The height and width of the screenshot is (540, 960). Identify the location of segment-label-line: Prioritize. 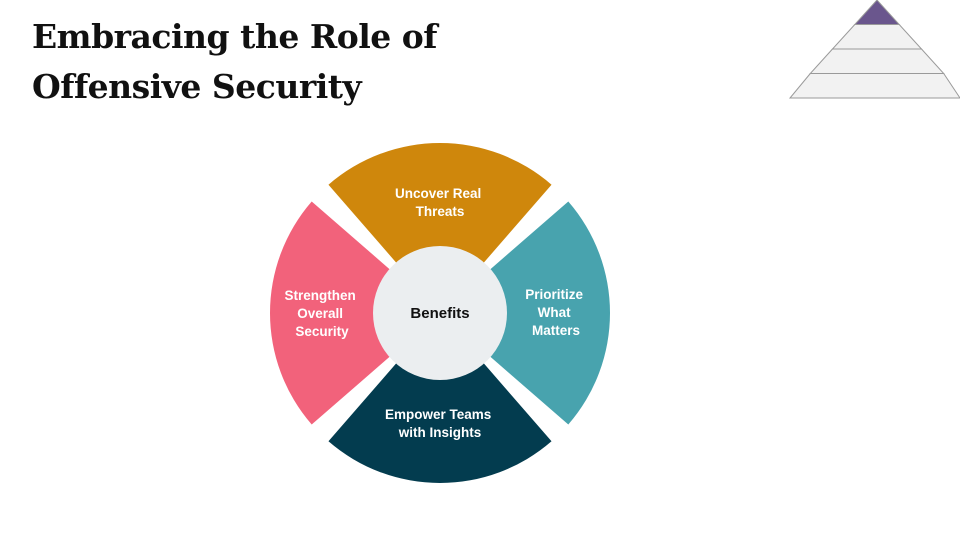
(554, 294).